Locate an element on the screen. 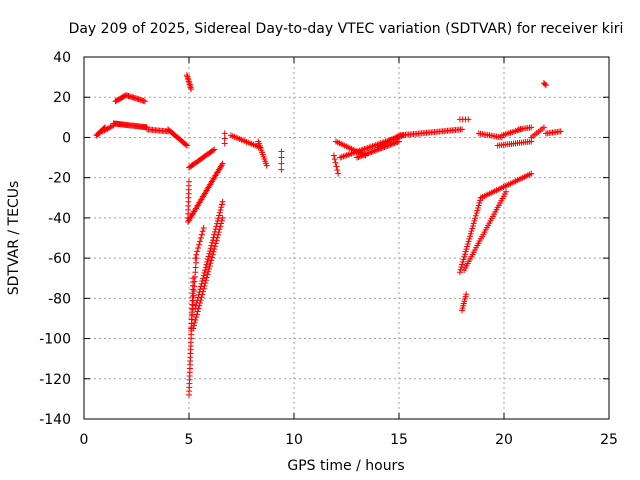  x-tick-label: 5 is located at coordinates (189, 440).